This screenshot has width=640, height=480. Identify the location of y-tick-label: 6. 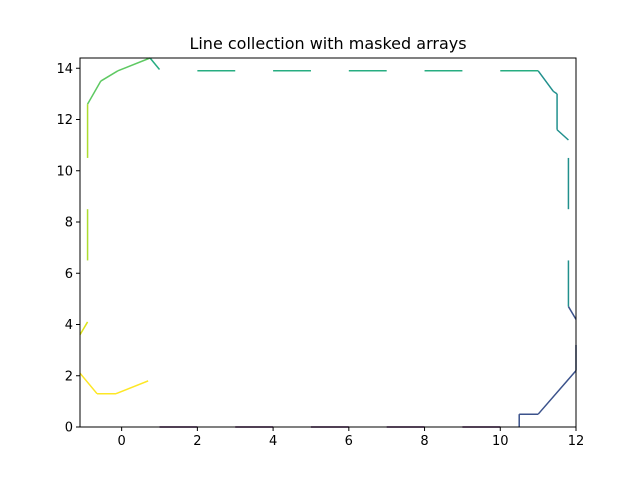
(69, 274).